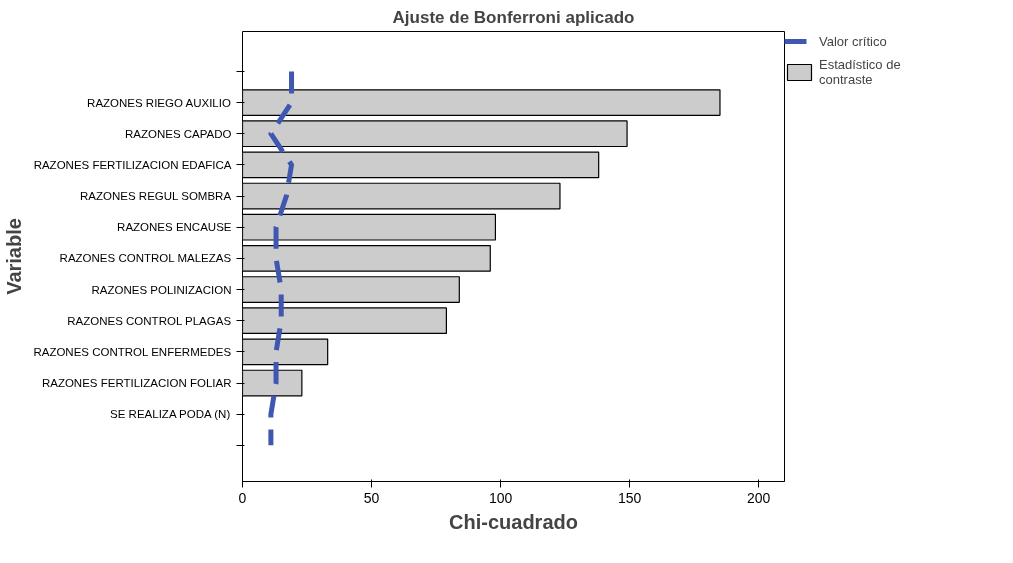  Describe the element at coordinates (149, 320) in the screenshot. I see `y-tick-label: RAZONES CONTROL PLAGAS` at that location.